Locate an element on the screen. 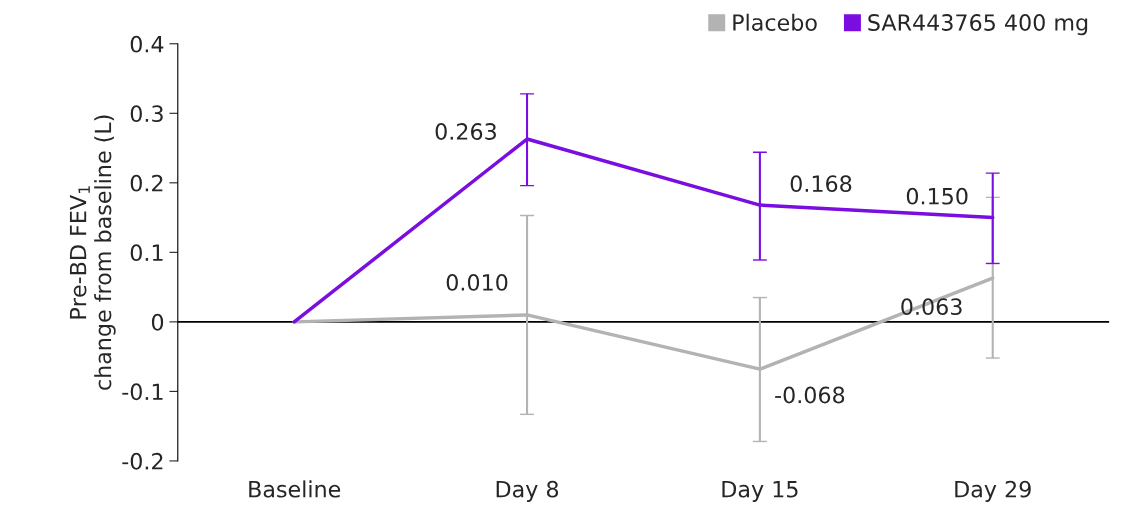 This screenshot has width=1147, height=515. data-label: -0.068 is located at coordinates (810, 395).